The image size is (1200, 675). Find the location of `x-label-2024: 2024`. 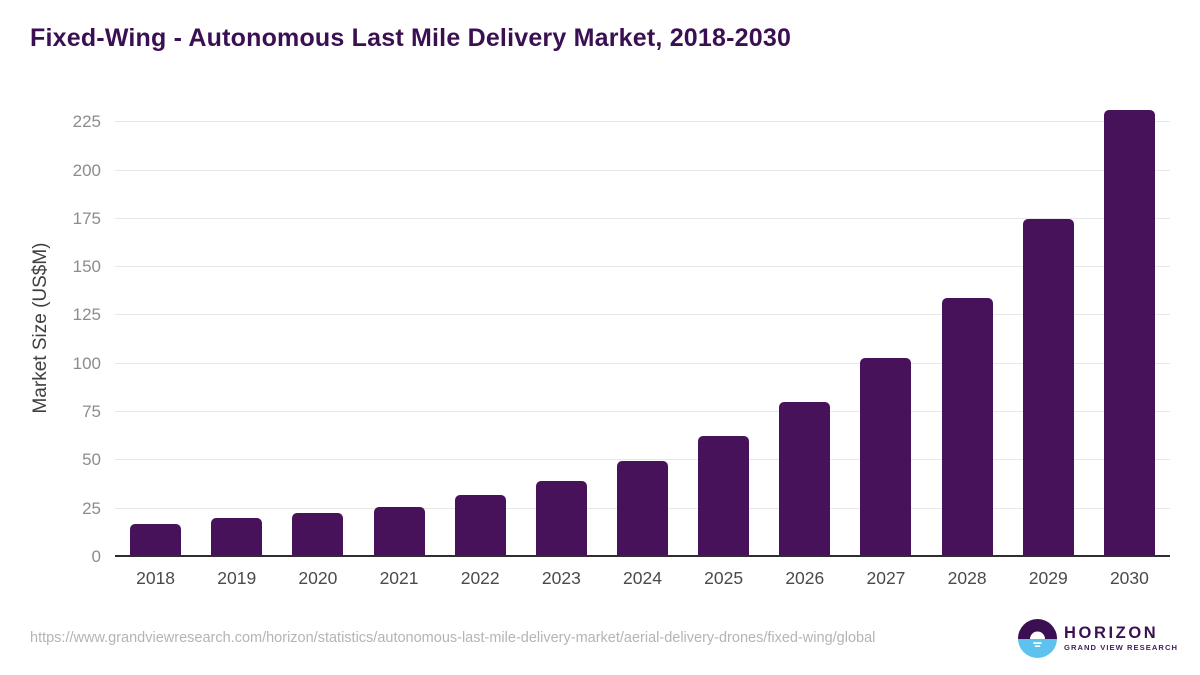

x-label-2024: 2024 is located at coordinates (642, 578).